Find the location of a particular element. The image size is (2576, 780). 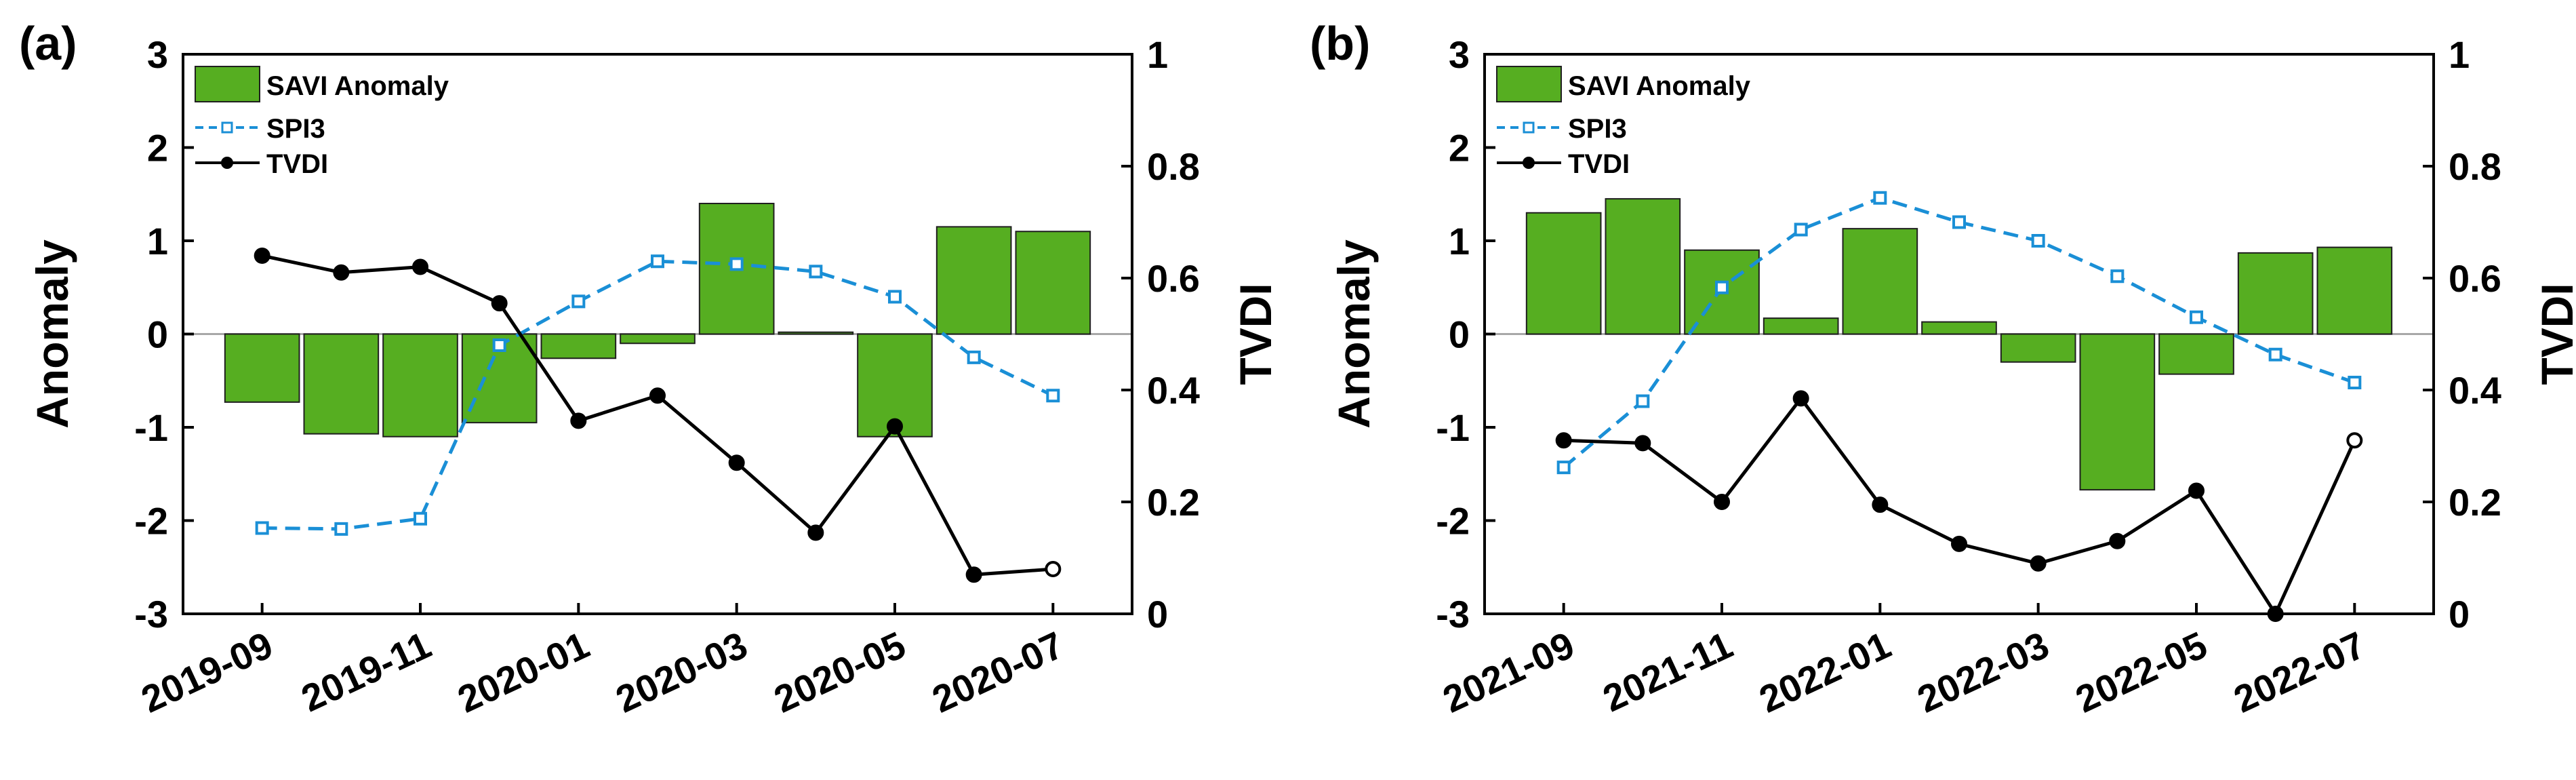

y2-tick-label: 0 is located at coordinates (1157, 614).